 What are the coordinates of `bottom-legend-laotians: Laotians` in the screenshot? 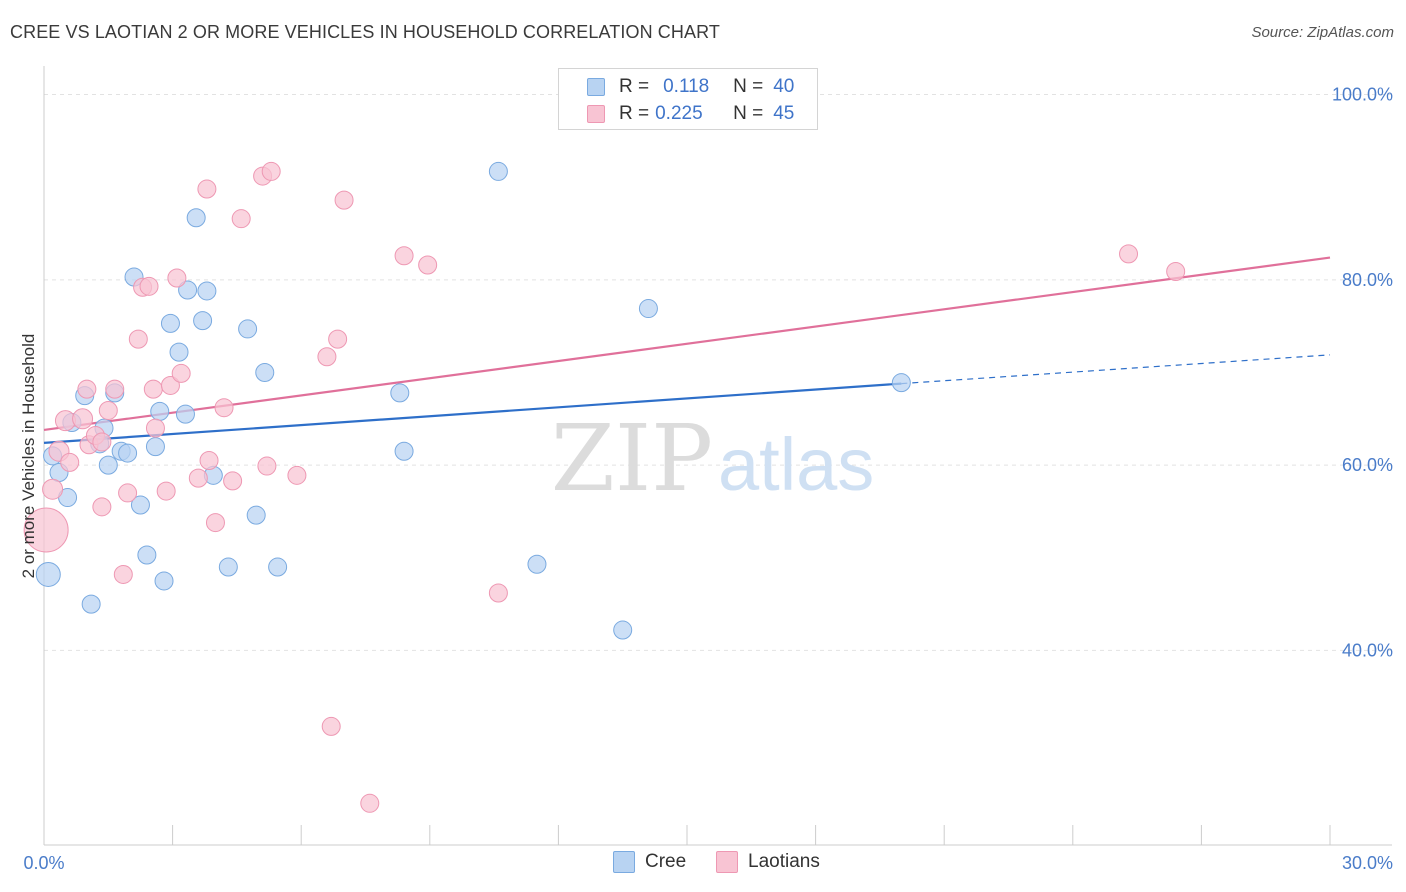 It's located at (768, 862).